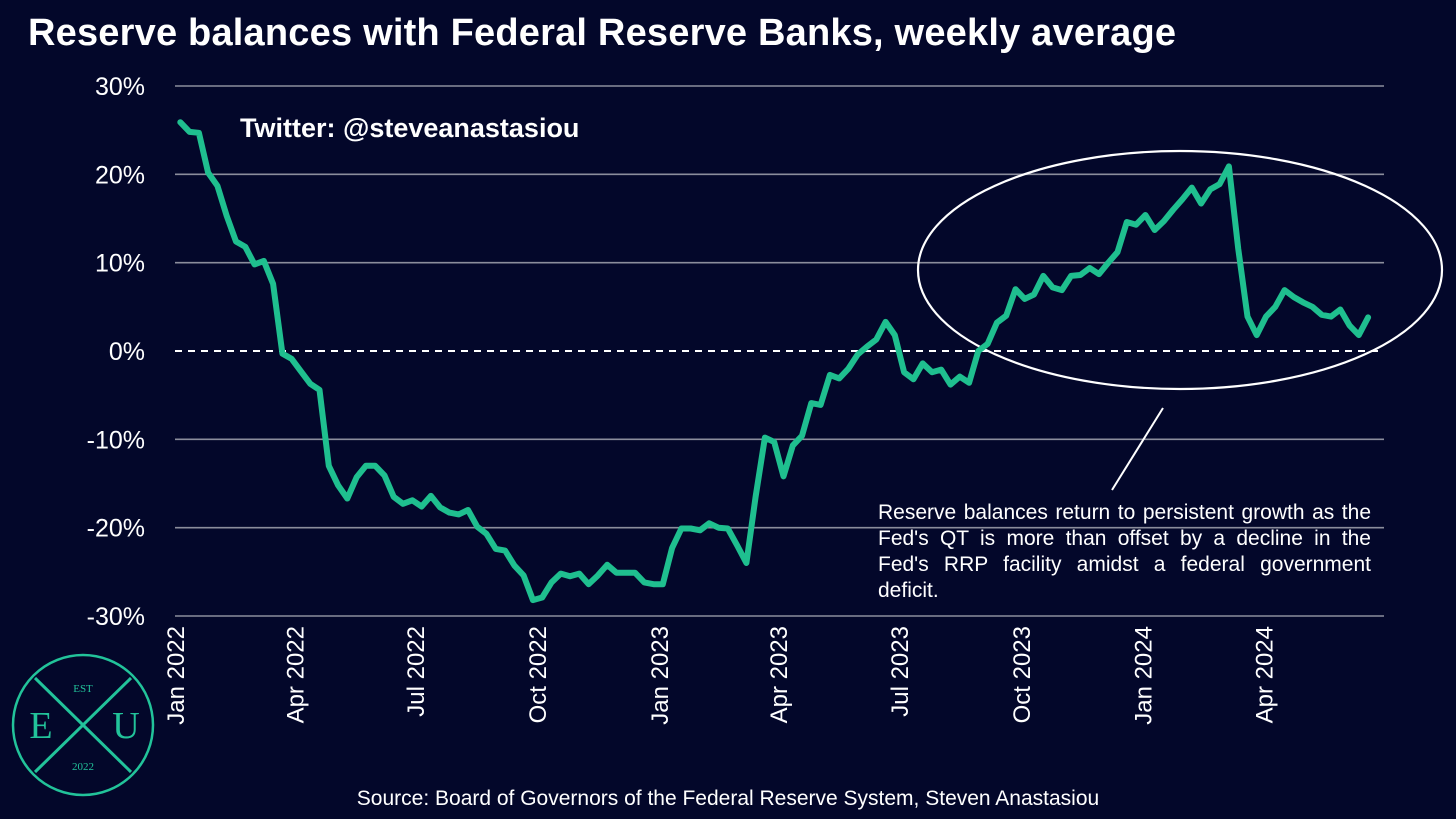  Describe the element at coordinates (779, 674) in the screenshot. I see `x-tick-label: Apr 2023` at that location.